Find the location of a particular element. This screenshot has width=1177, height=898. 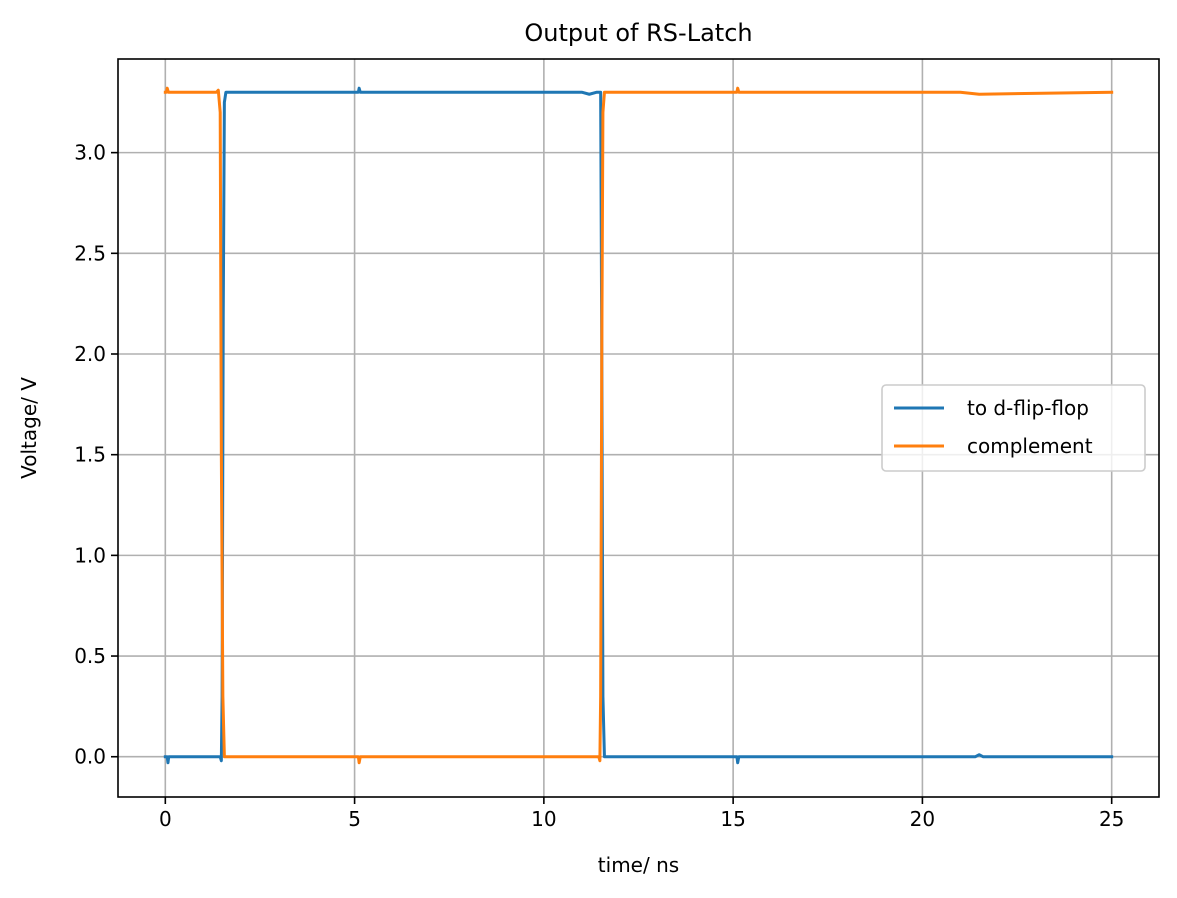

y-tick-label: 1.5 is located at coordinates (90, 455).